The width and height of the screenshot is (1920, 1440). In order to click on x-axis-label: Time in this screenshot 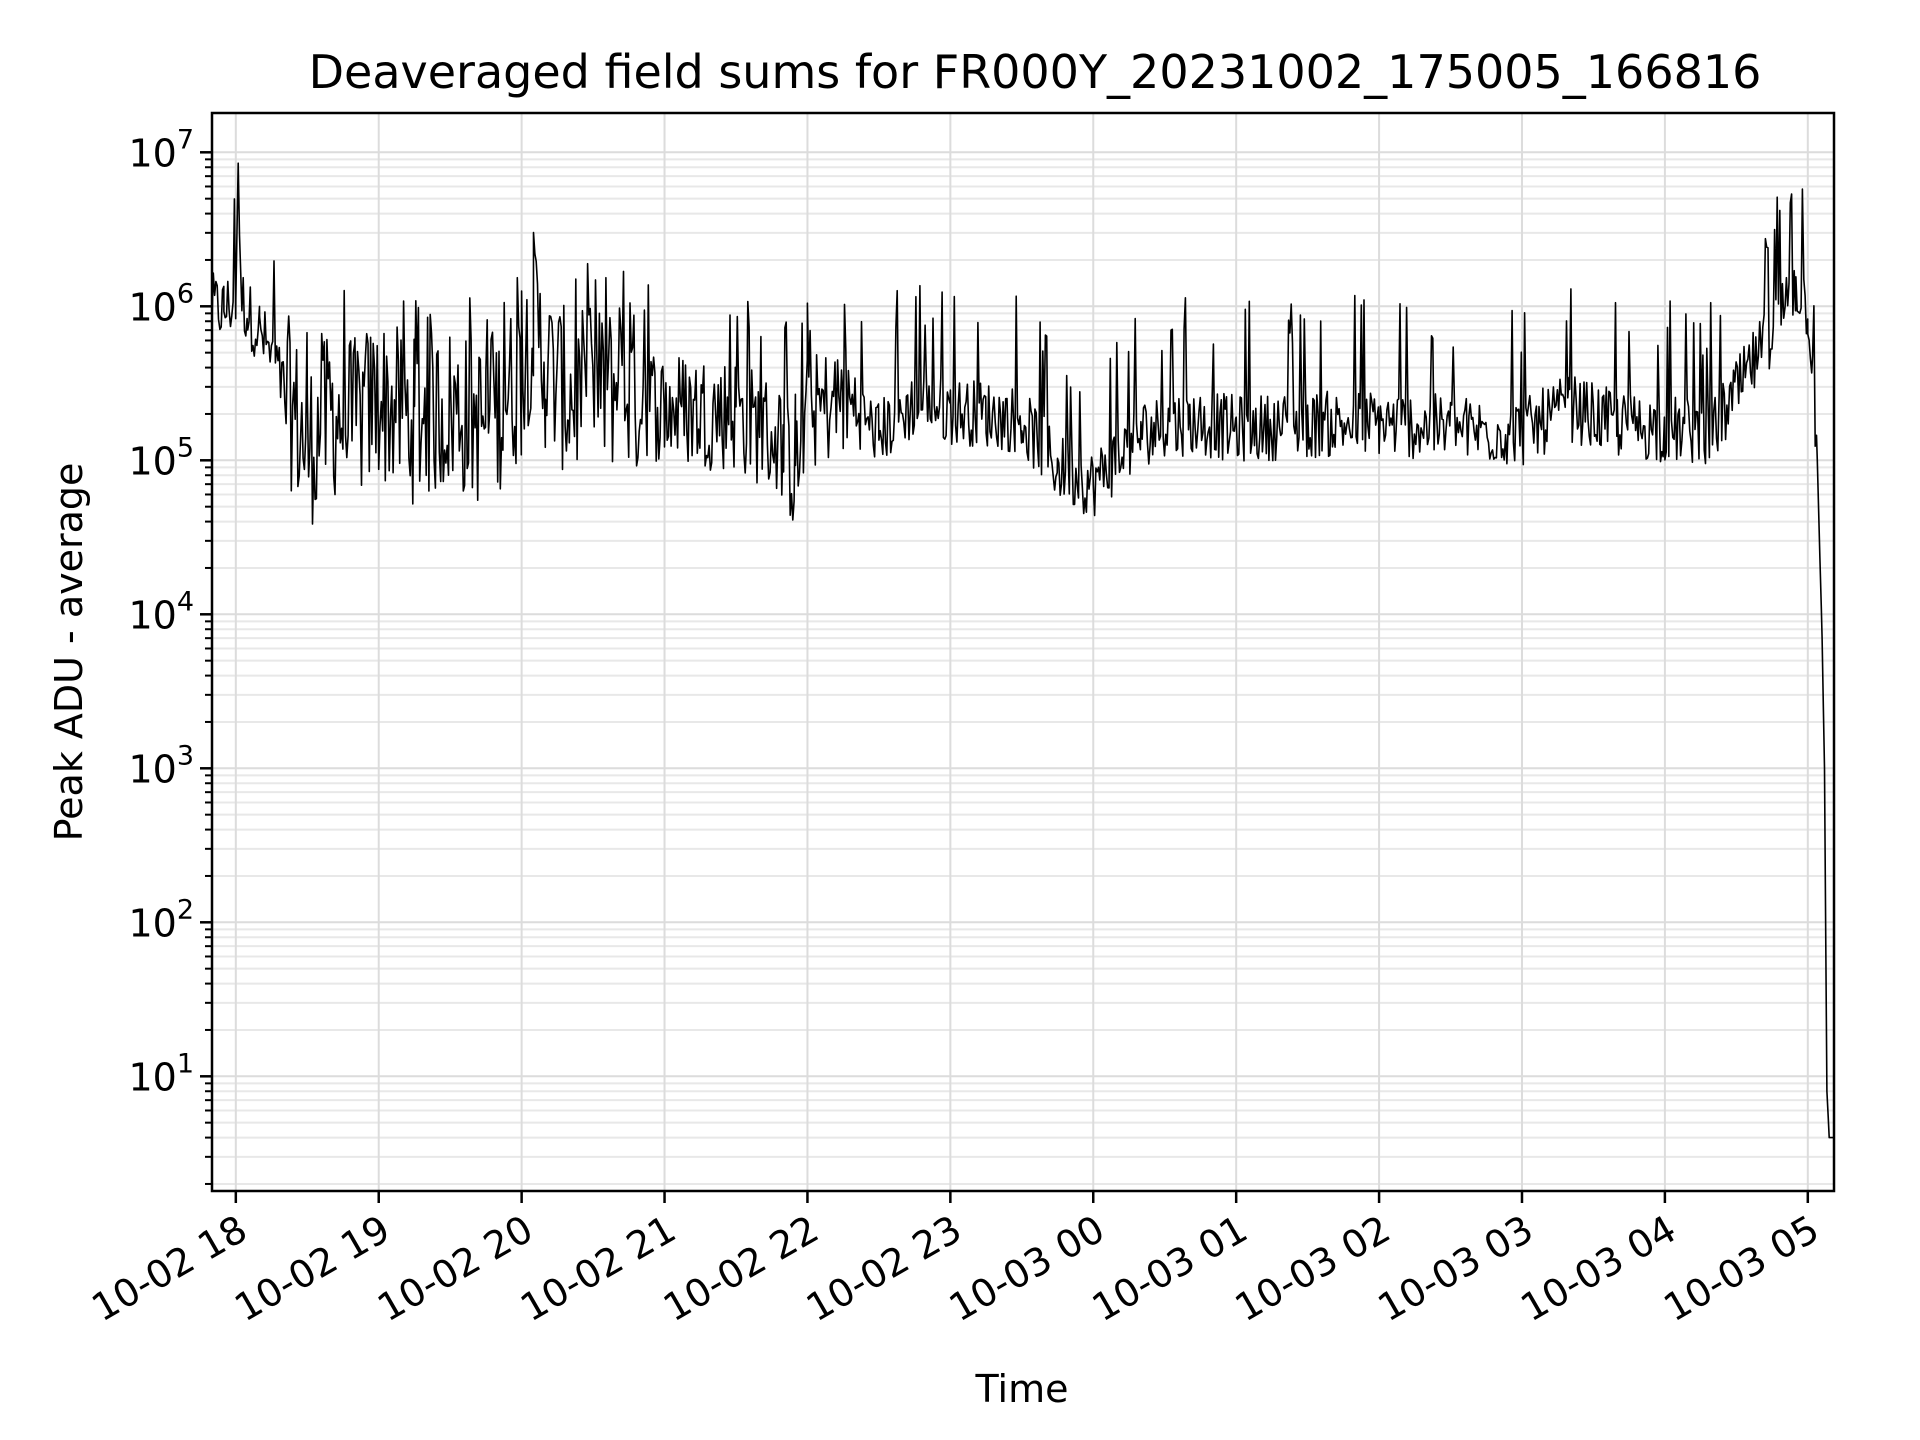, I will do `click(1022, 1389)`.